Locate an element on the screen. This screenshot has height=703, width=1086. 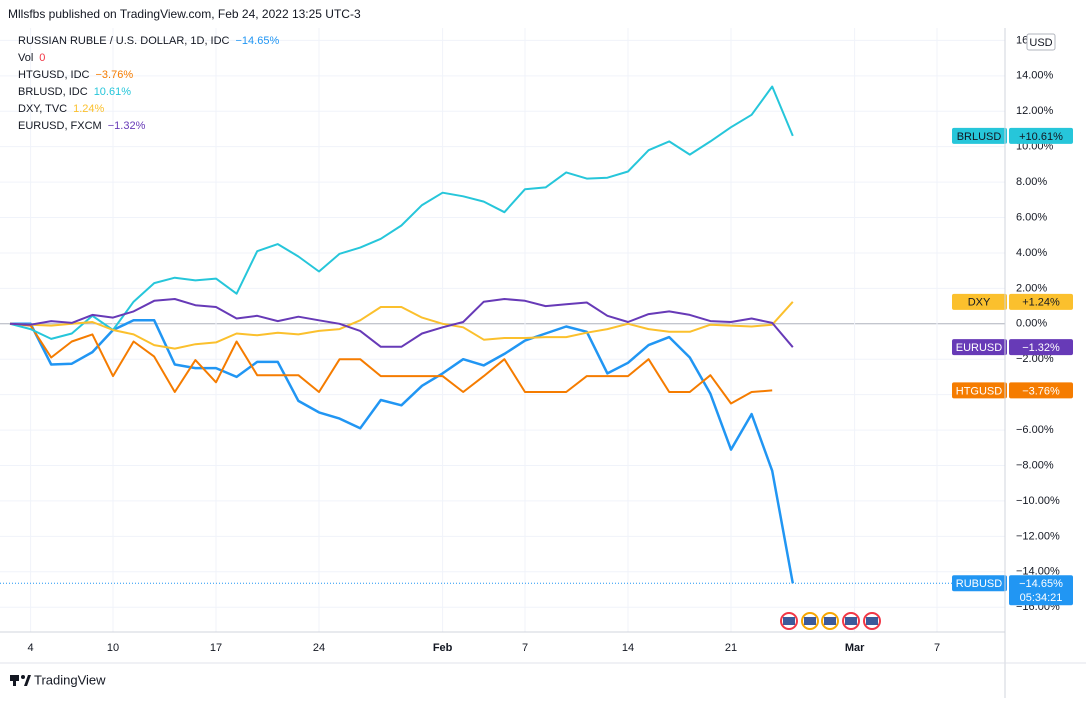
event-flags is located at coordinates (830, 621).